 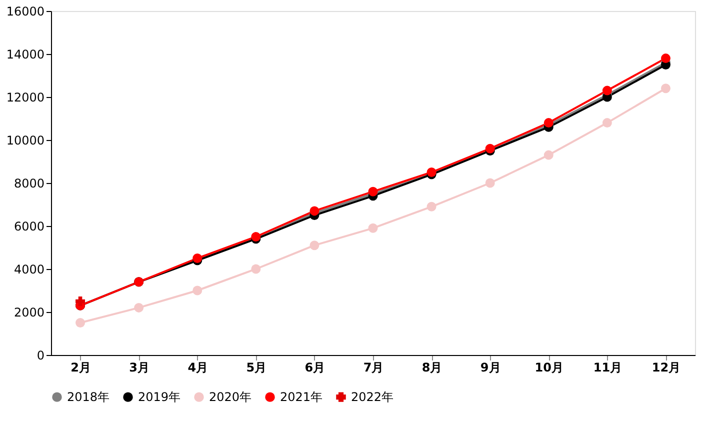 What do you see at coordinates (40, 355) in the screenshot?
I see `y-tick-label: 0` at bounding box center [40, 355].